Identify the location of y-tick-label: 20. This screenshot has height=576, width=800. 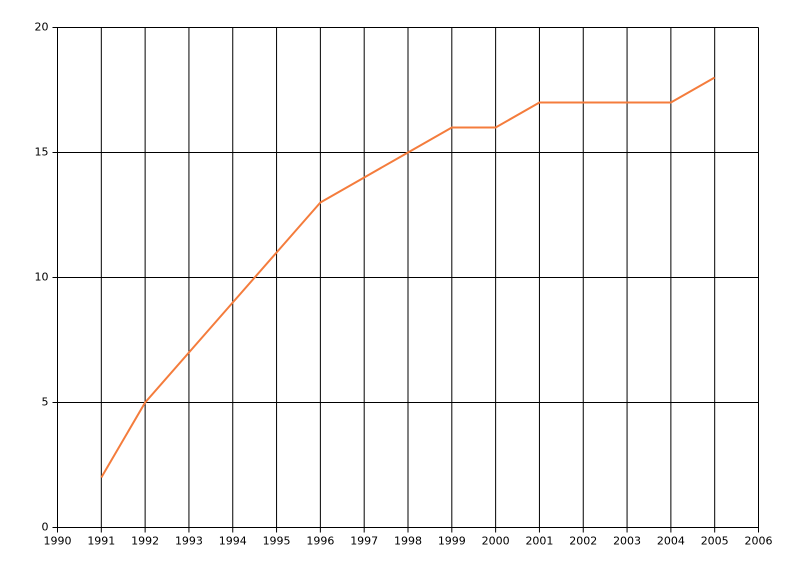
(42, 27).